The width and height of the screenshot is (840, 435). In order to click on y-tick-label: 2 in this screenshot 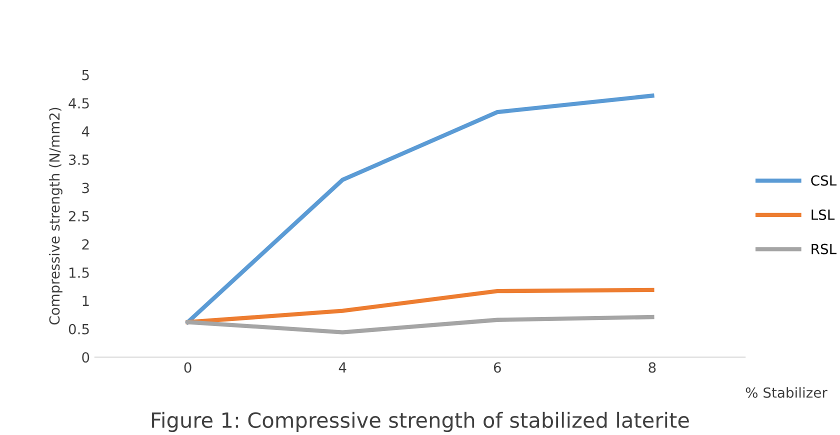, I will do `click(85, 244)`.